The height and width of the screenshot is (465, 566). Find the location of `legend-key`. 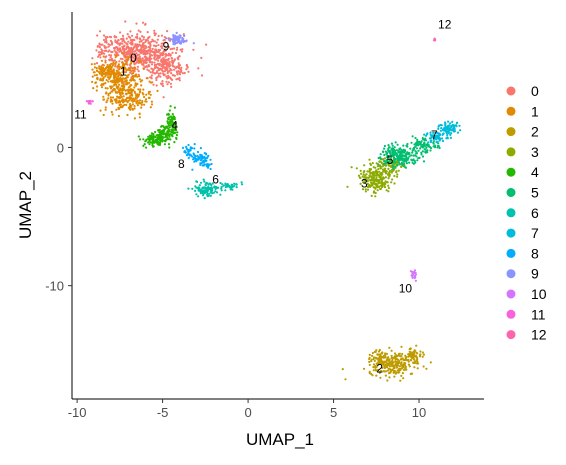

legend-key is located at coordinates (511, 335).